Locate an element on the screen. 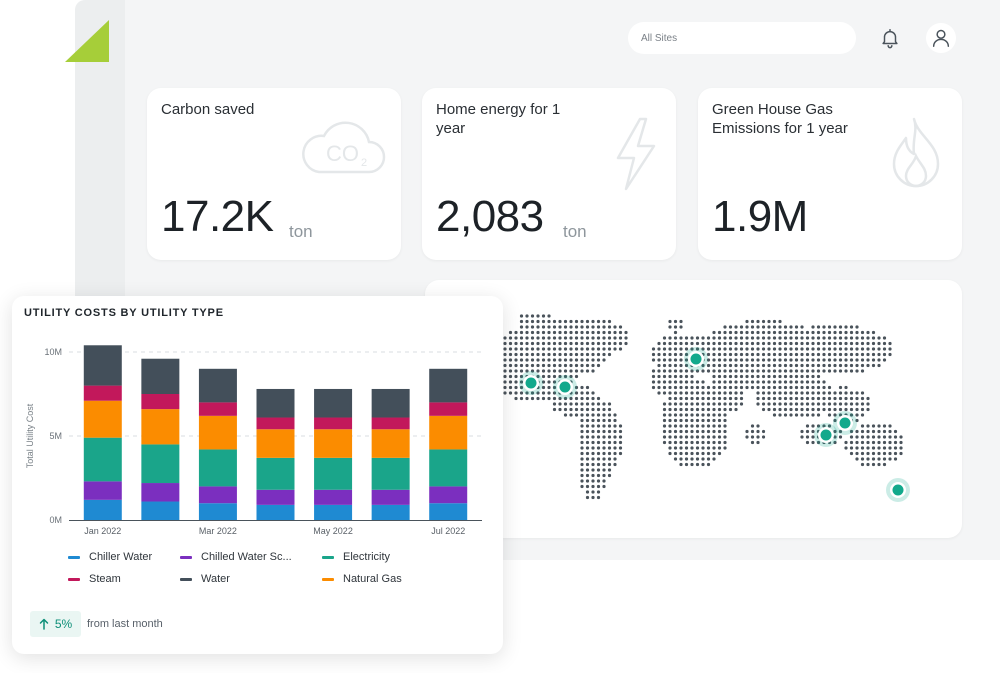 The image size is (1000, 673). legend-item: Electricity is located at coordinates (356, 557).